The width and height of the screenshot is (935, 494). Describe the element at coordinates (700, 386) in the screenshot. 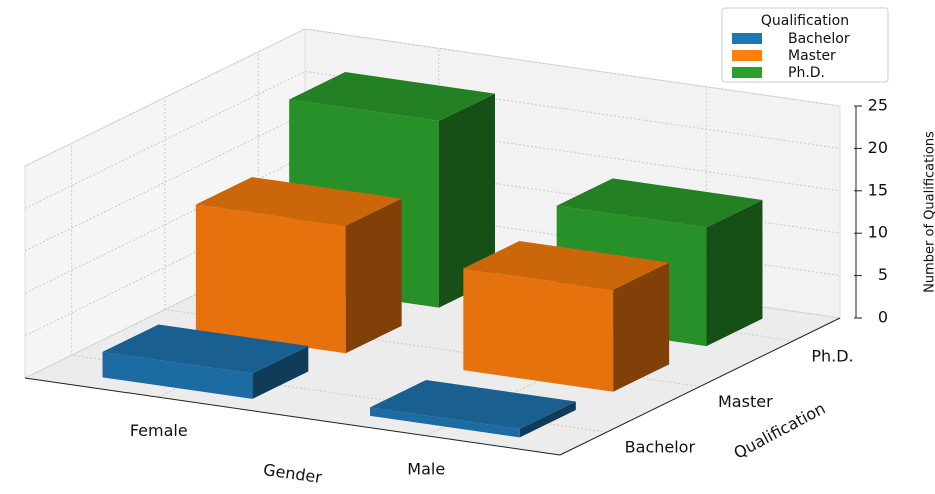

I see `y-axis` at that location.